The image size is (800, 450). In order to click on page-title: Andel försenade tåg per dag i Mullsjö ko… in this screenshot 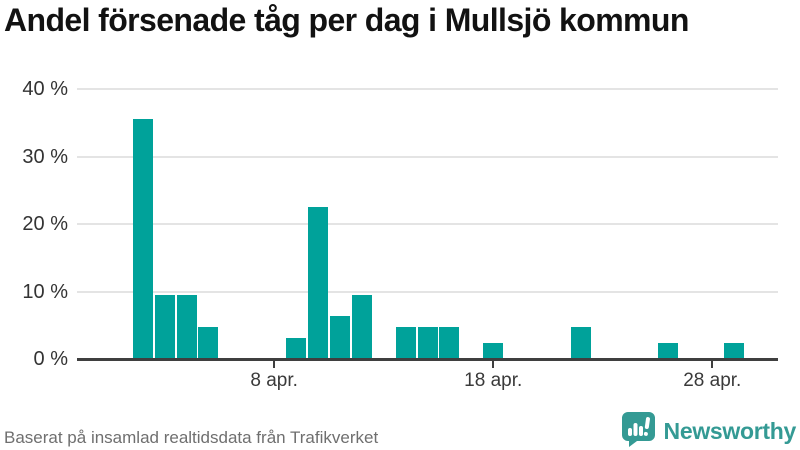, I will do `click(346, 20)`.